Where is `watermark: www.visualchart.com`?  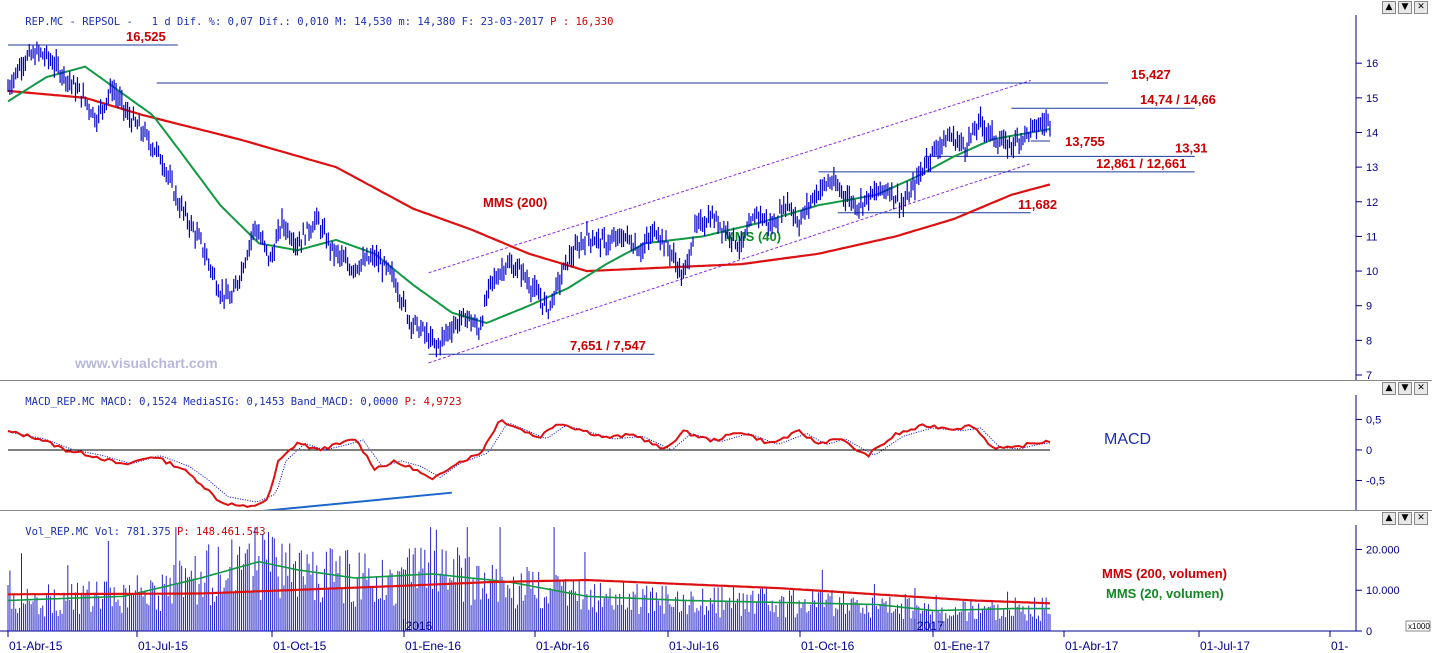
watermark: www.visualchart.com is located at coordinates (146, 363).